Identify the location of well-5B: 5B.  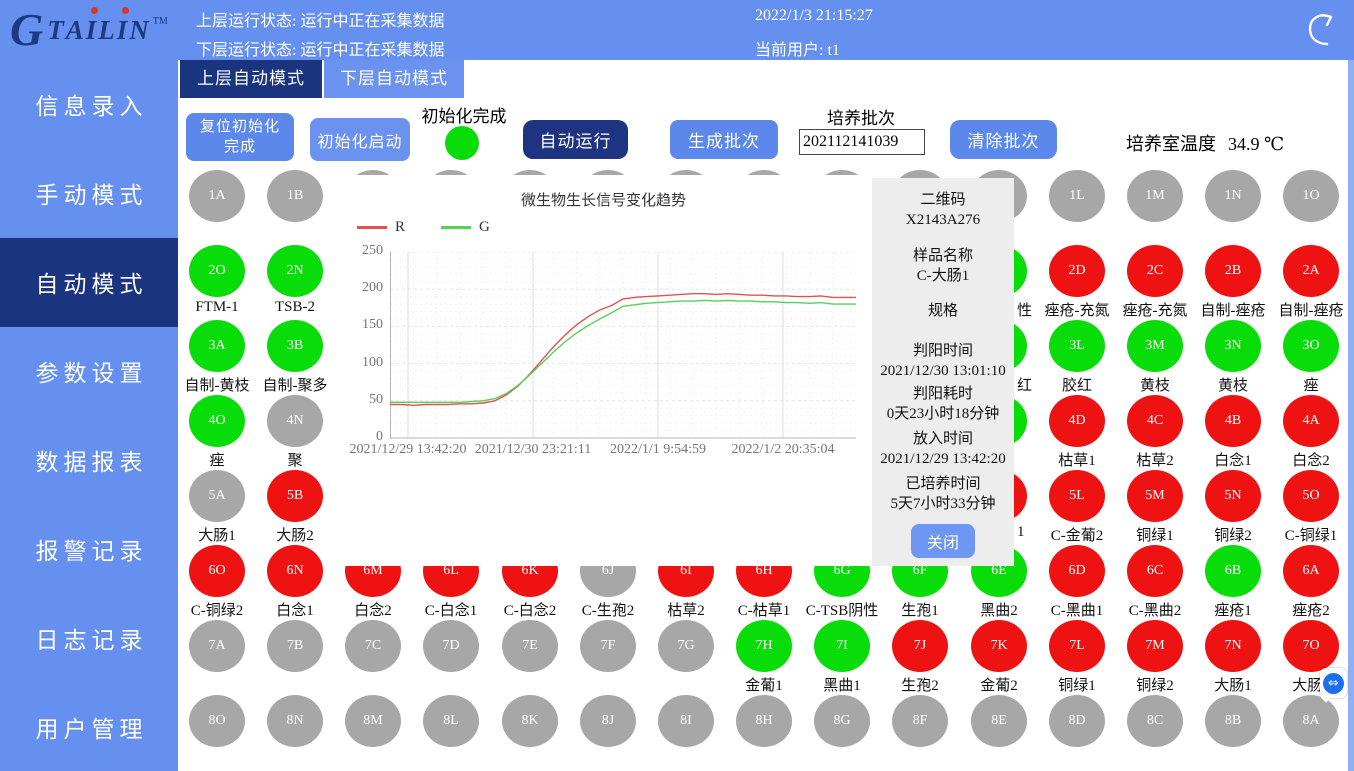
(295, 496).